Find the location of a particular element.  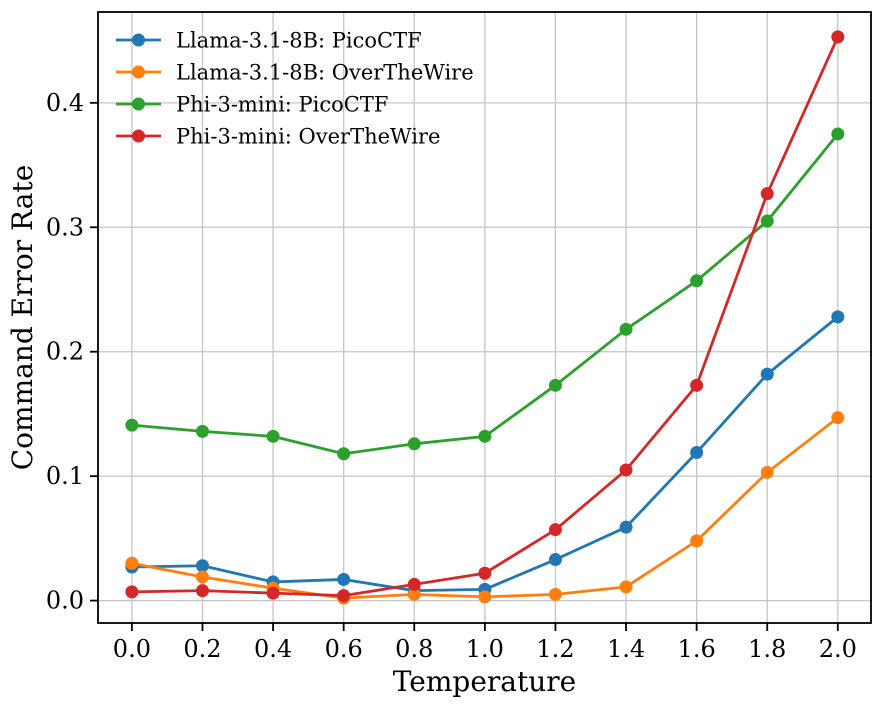

data-point-llama-3-1-8b-picoctf-2.0 is located at coordinates (838, 317).